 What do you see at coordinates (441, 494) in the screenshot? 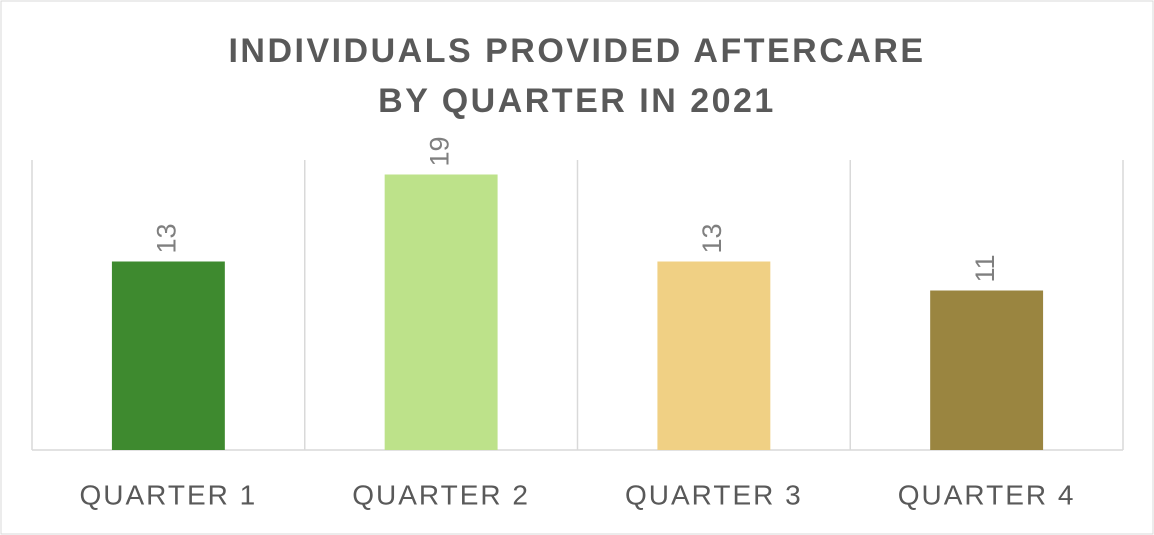
I see `x-tick-label: QUARTER 2` at bounding box center [441, 494].